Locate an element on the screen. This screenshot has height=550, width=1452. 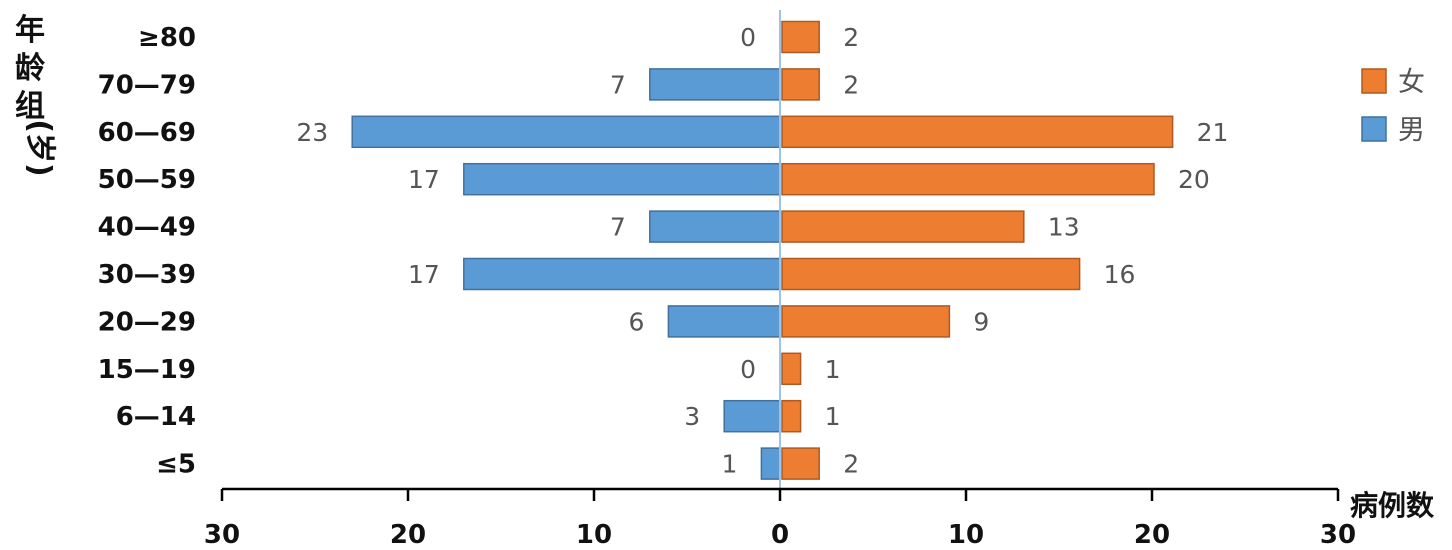
category-label: 60—69 is located at coordinates (147, 133).